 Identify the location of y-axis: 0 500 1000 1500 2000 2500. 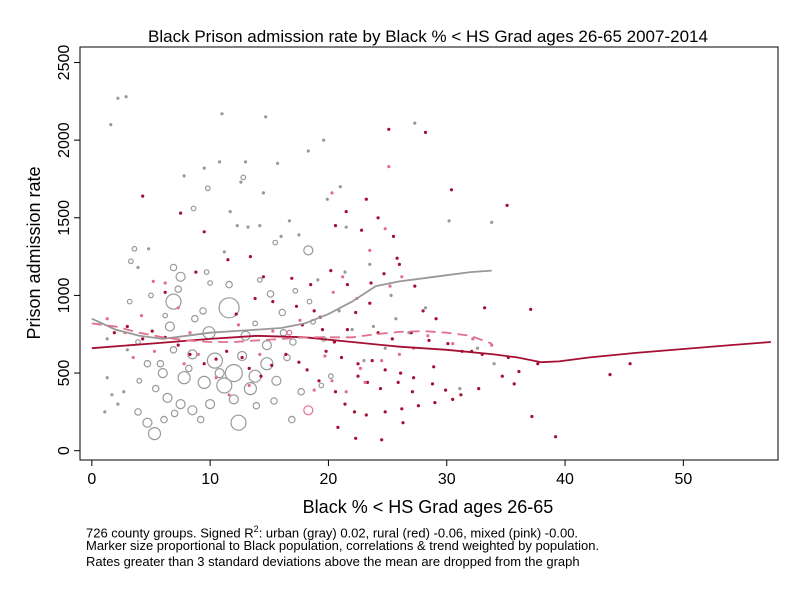
(68, 250).